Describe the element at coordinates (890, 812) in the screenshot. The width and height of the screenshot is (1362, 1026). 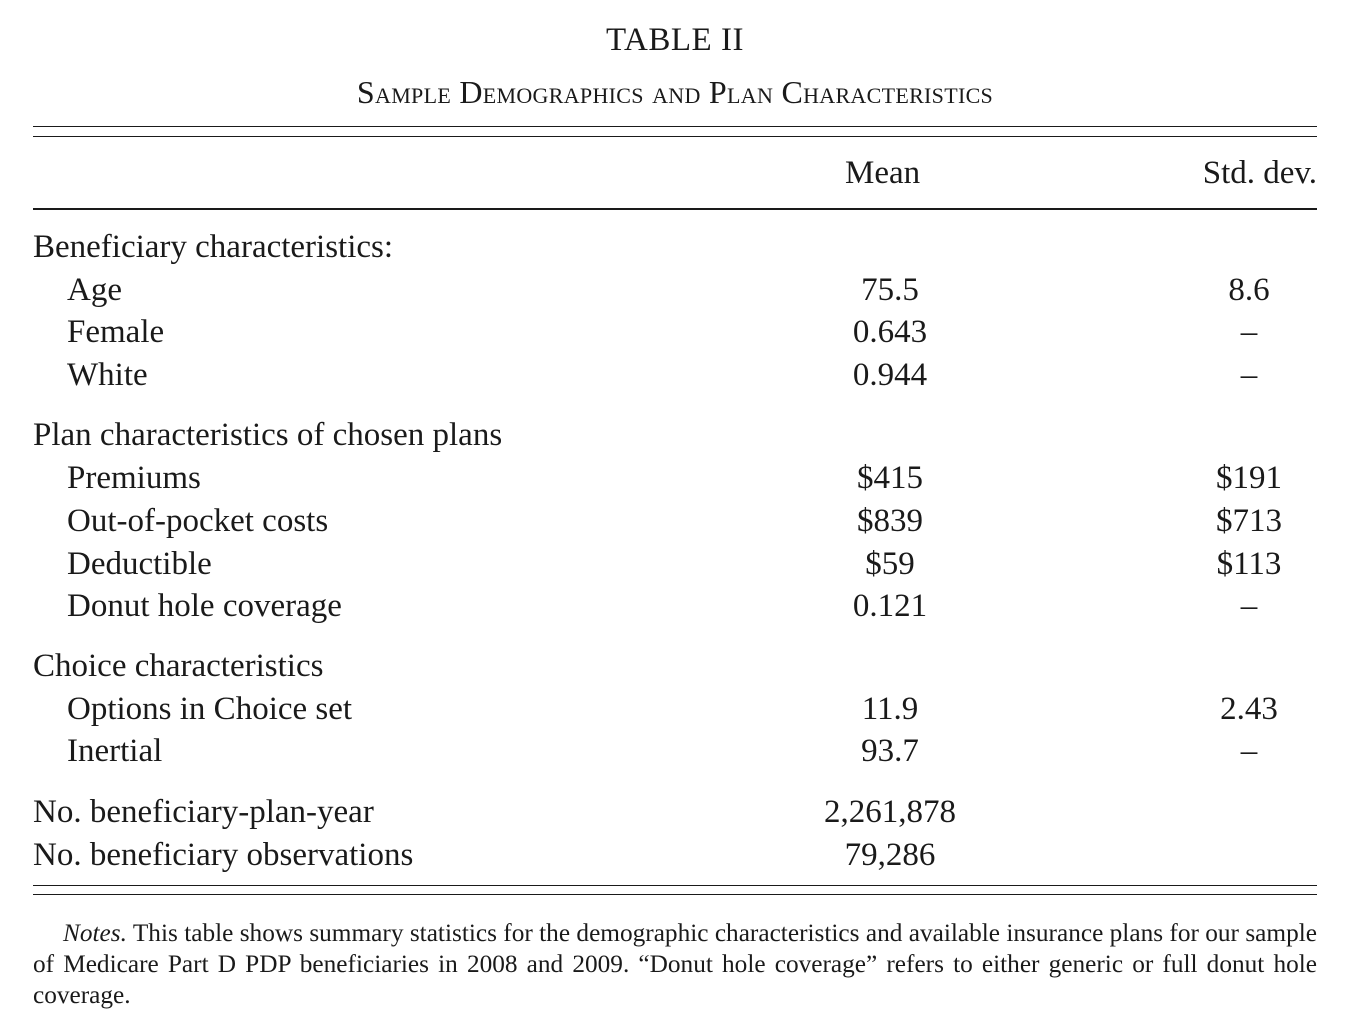
I see `row-mean: 2,261,878` at that location.